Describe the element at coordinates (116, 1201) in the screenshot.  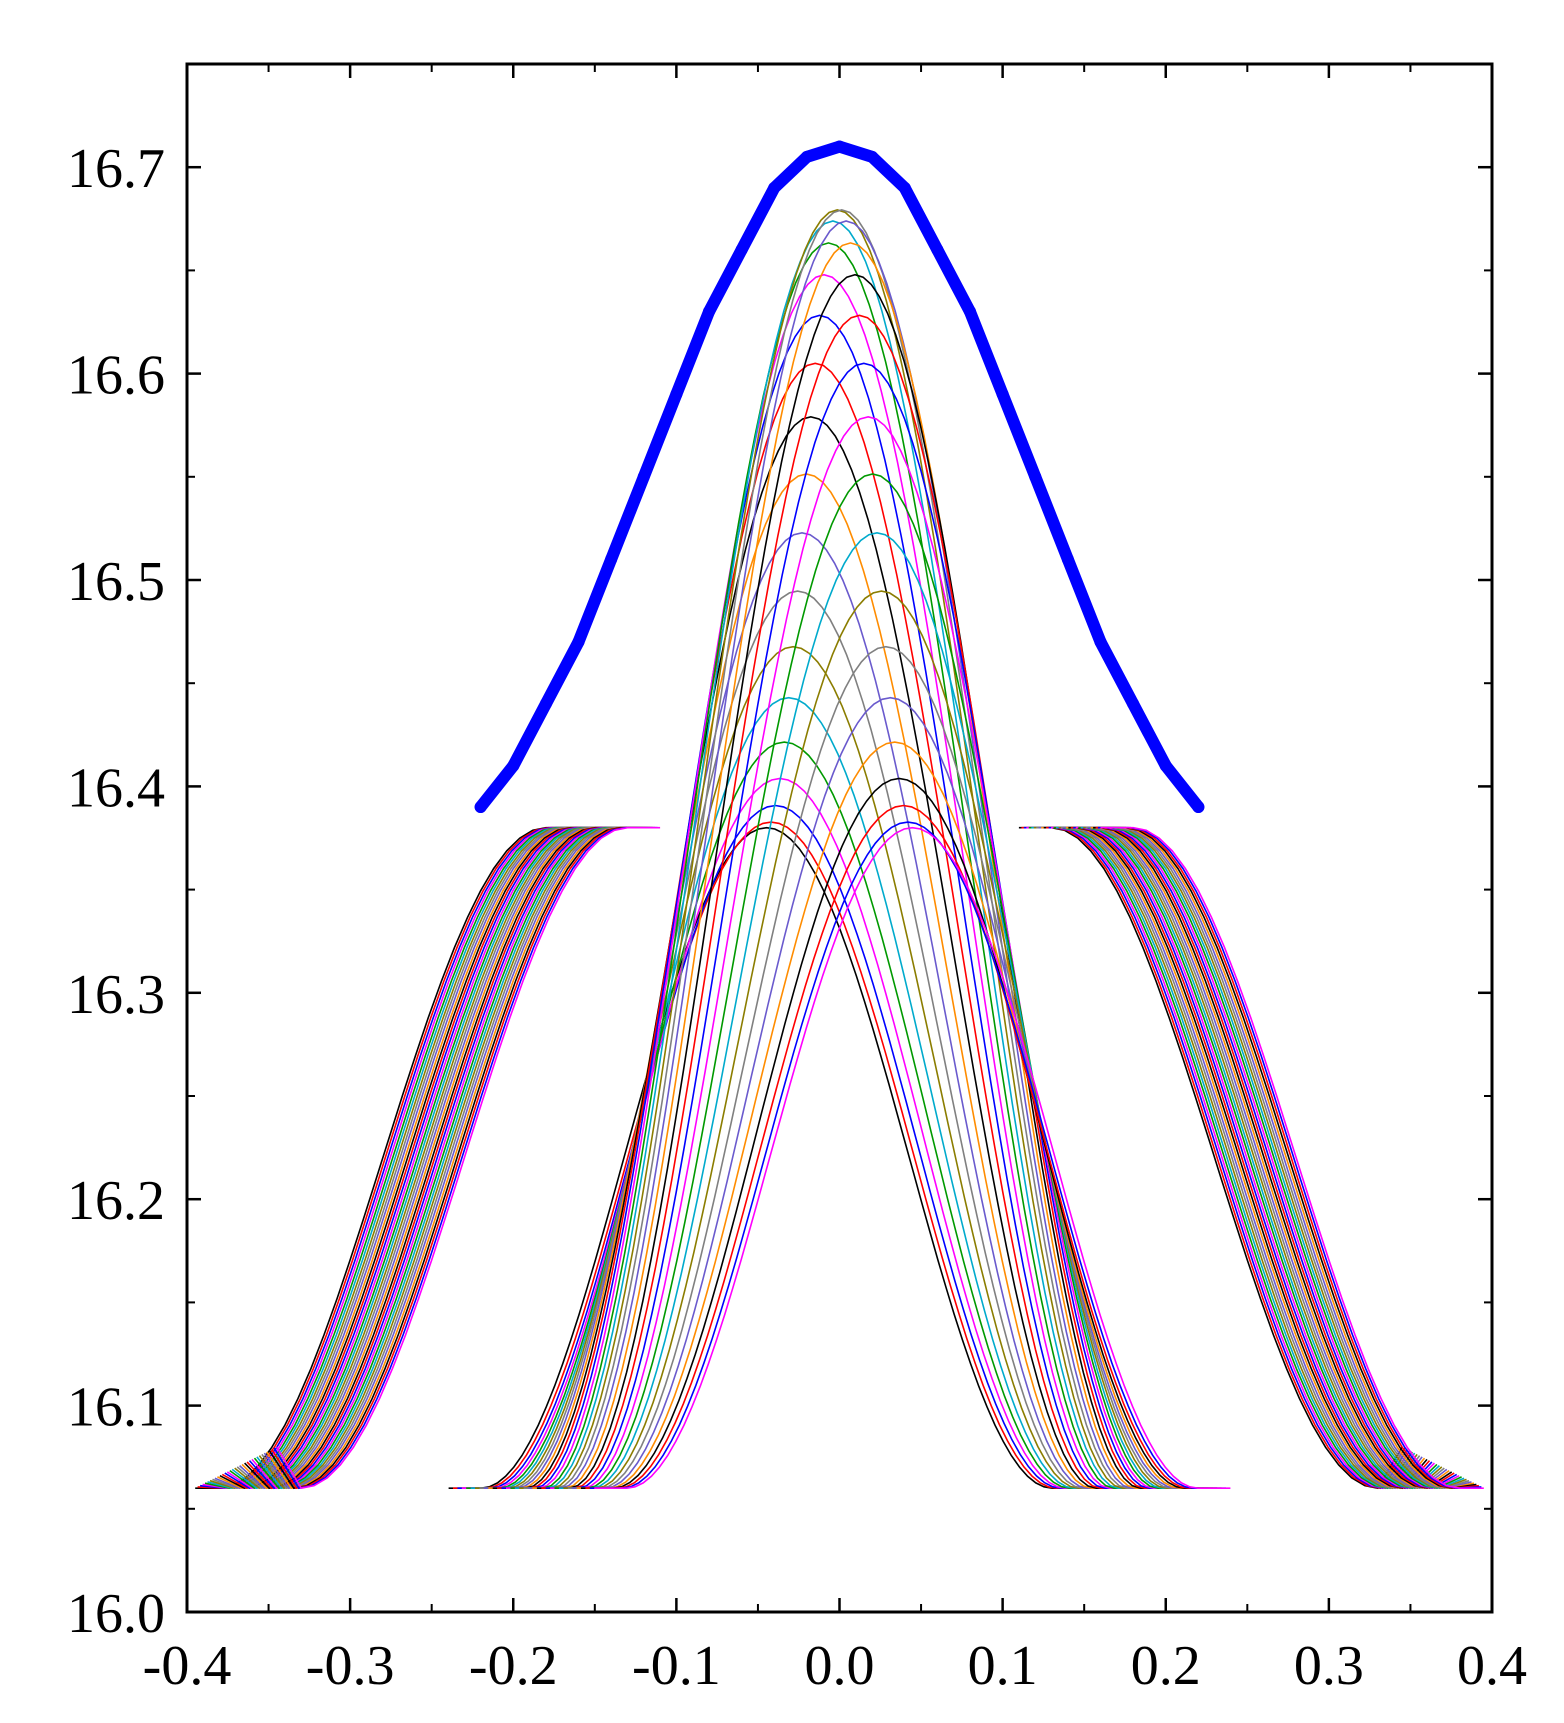
I see `y-tick-label: 16.2` at that location.